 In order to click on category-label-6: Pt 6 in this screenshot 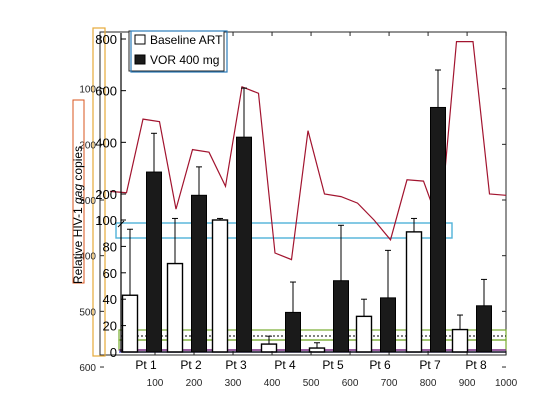, I will do `click(380, 365)`.